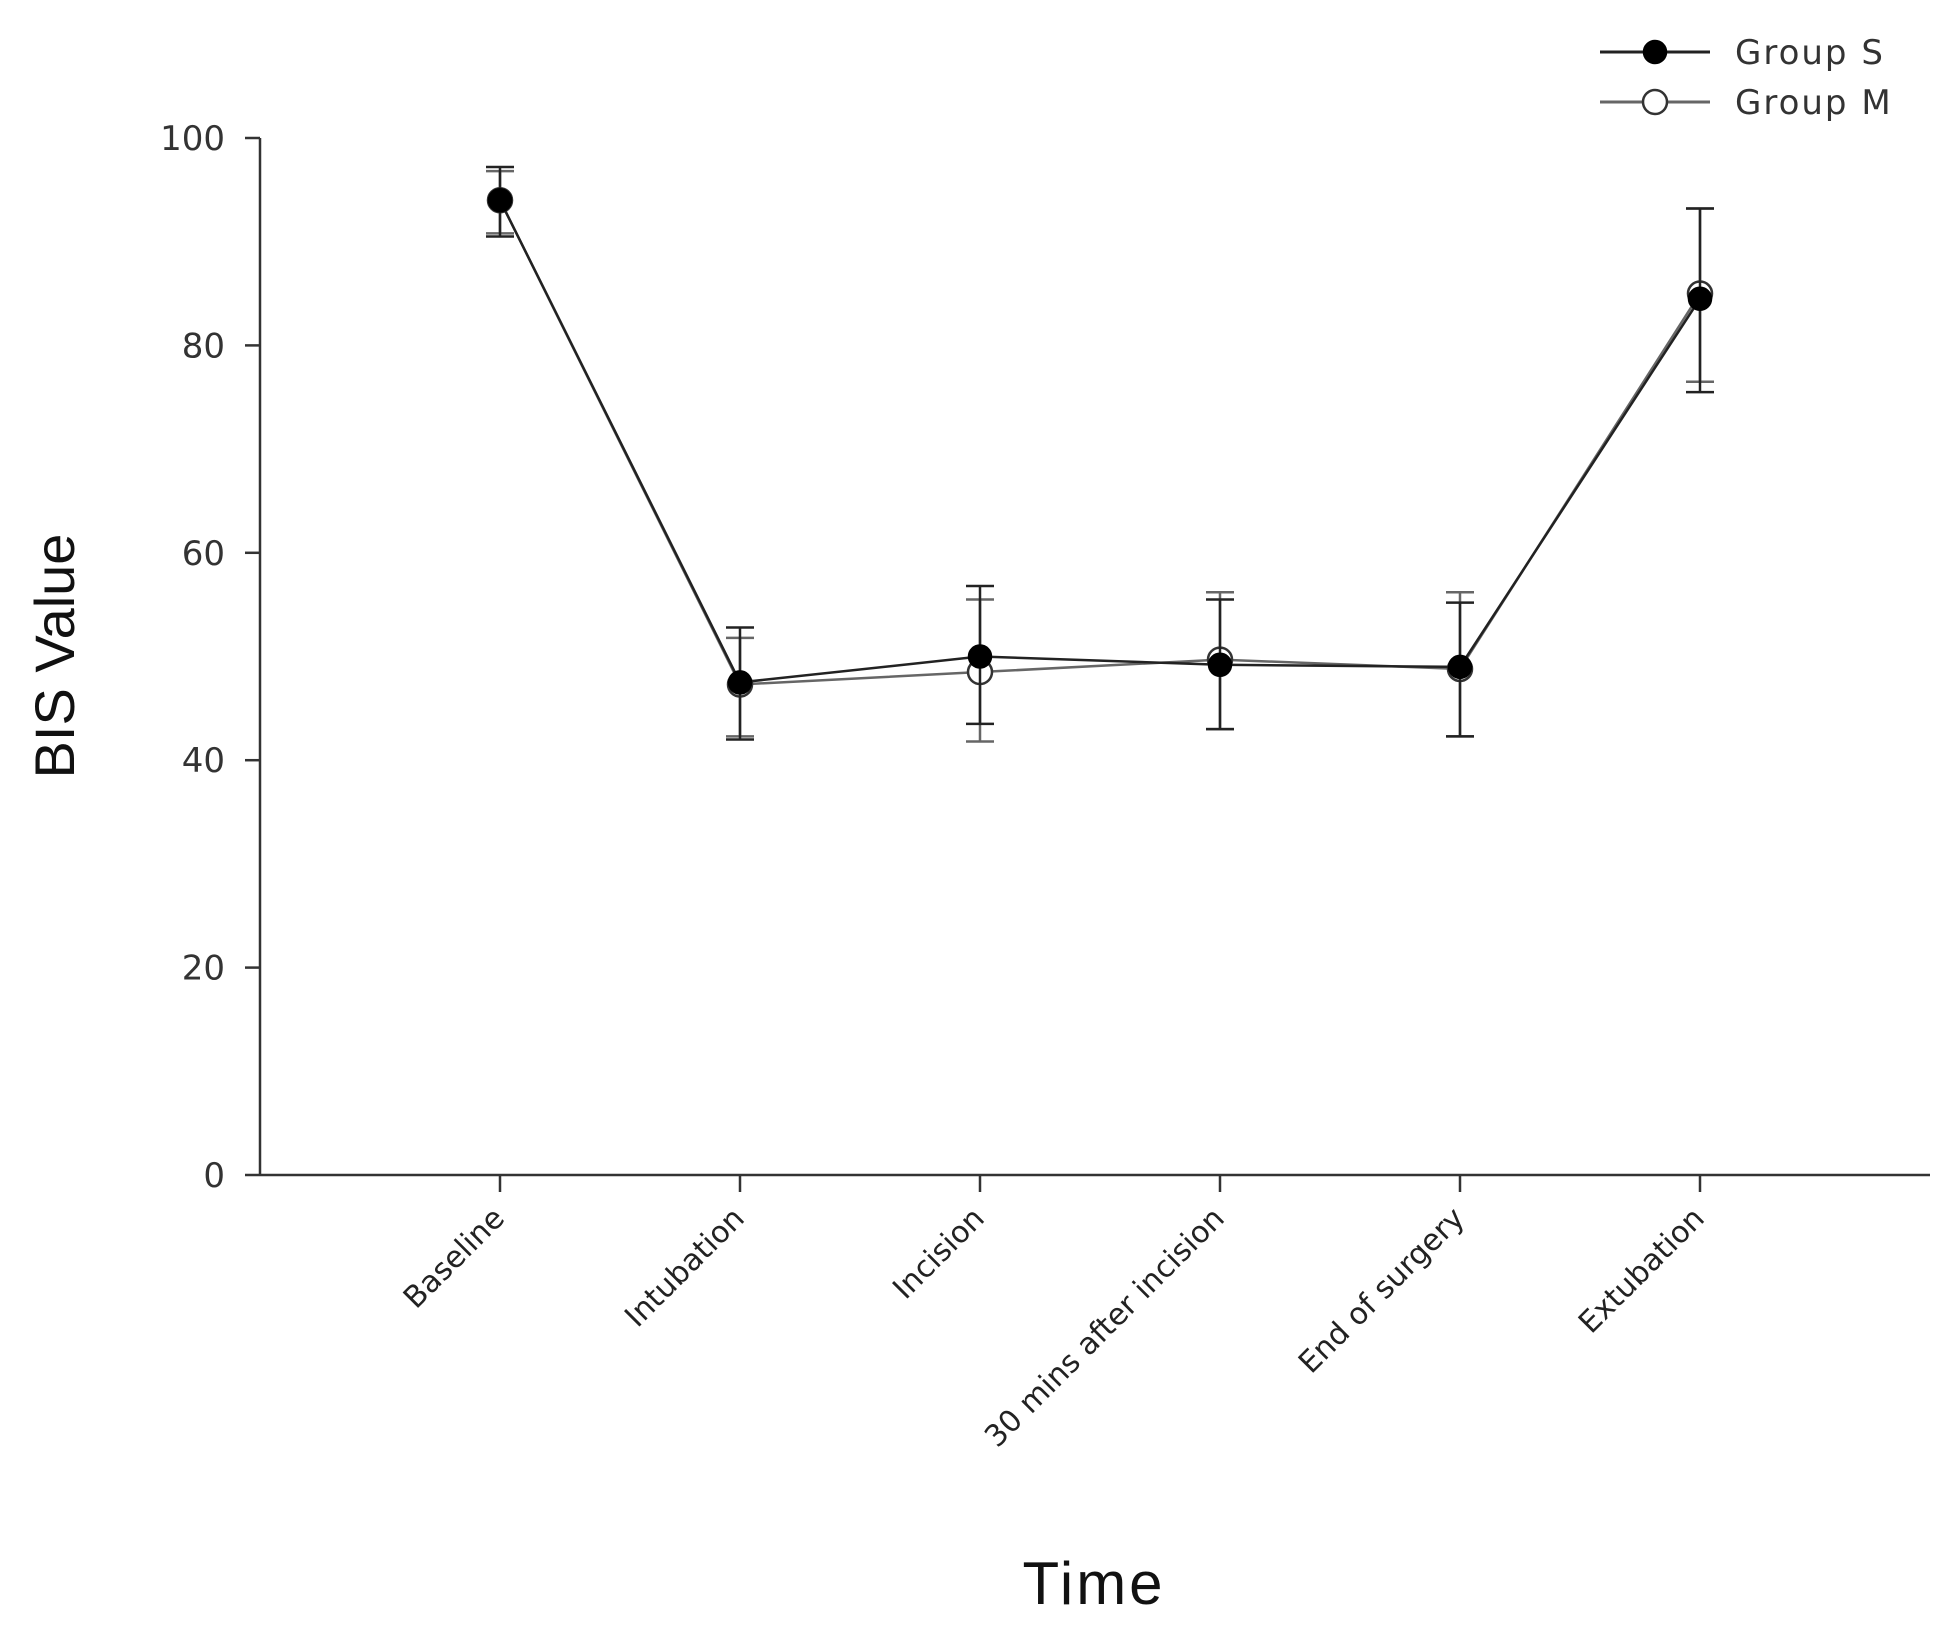 The width and height of the screenshot is (1942, 1633). I want to click on y-ticks: 0 20 40 60 80 100, so click(210, 657).